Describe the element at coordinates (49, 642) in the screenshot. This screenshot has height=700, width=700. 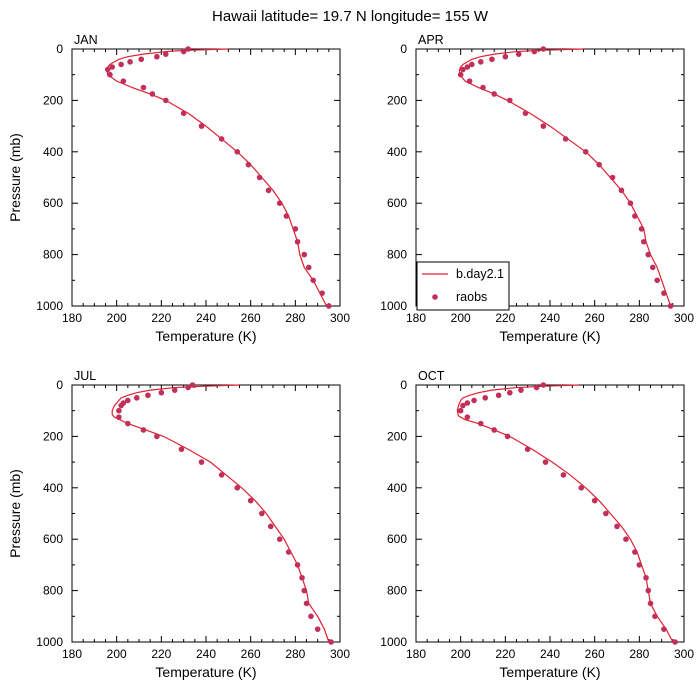
I see `y-tick-label-jul: 1000` at that location.